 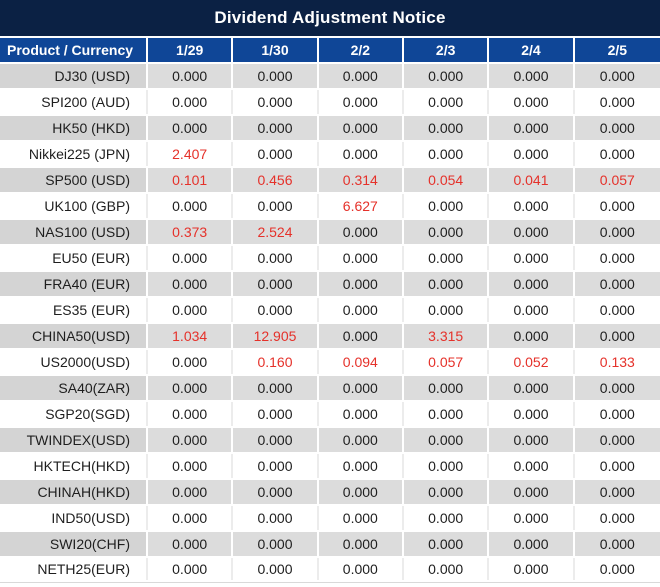 I want to click on product-cell: SGP20(SGD), so click(x=74, y=414).